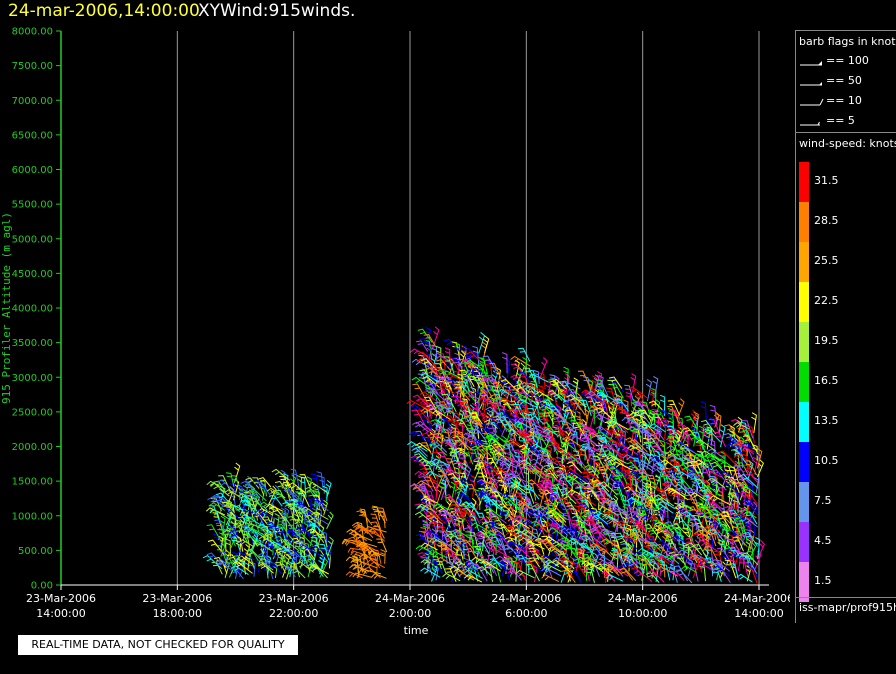 This screenshot has height=674, width=896. I want to click on speed-value-label: 19.5, so click(826, 340).